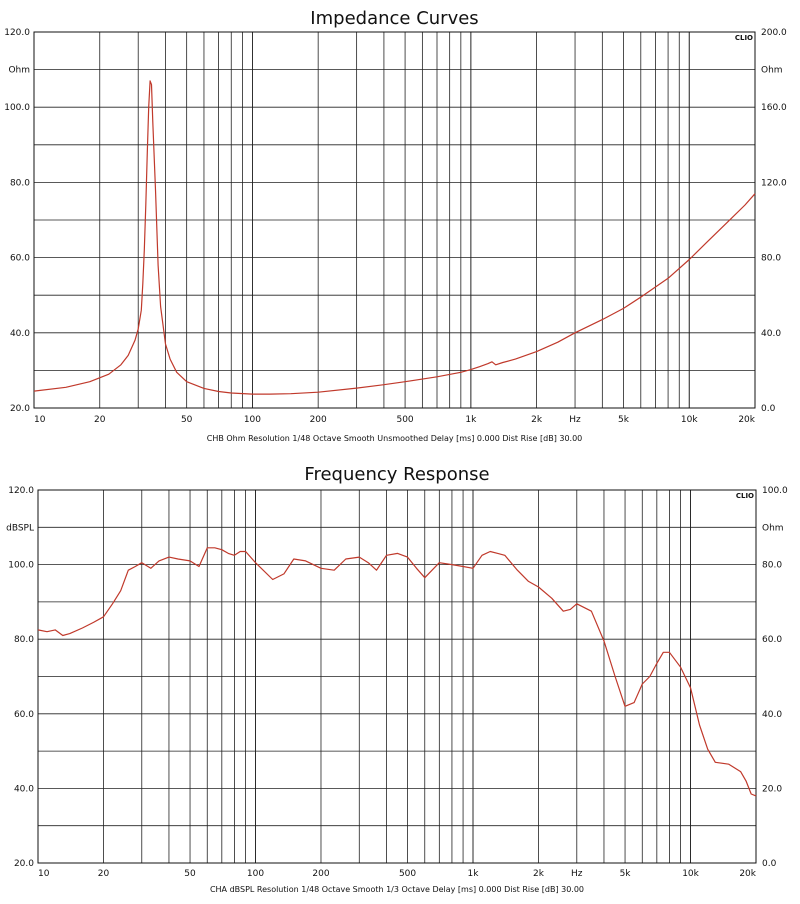 Image resolution: width=800 pixels, height=904 pixels. I want to click on chart1-x-tick-label: 500, so click(404, 420).